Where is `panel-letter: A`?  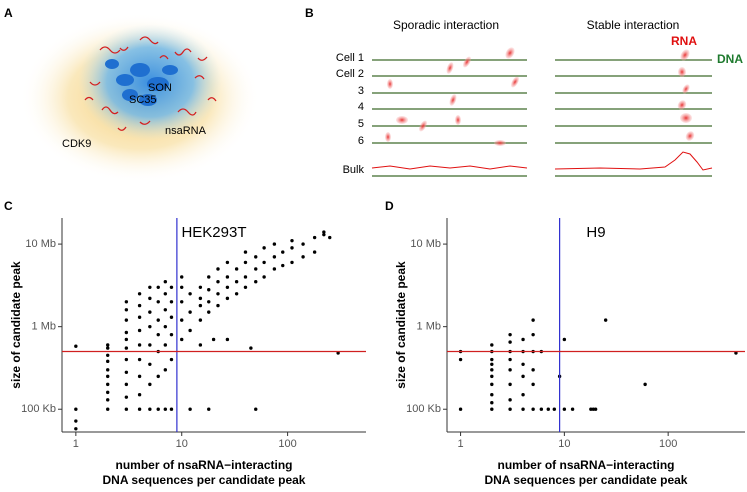
panel-letter: A is located at coordinates (8, 13).